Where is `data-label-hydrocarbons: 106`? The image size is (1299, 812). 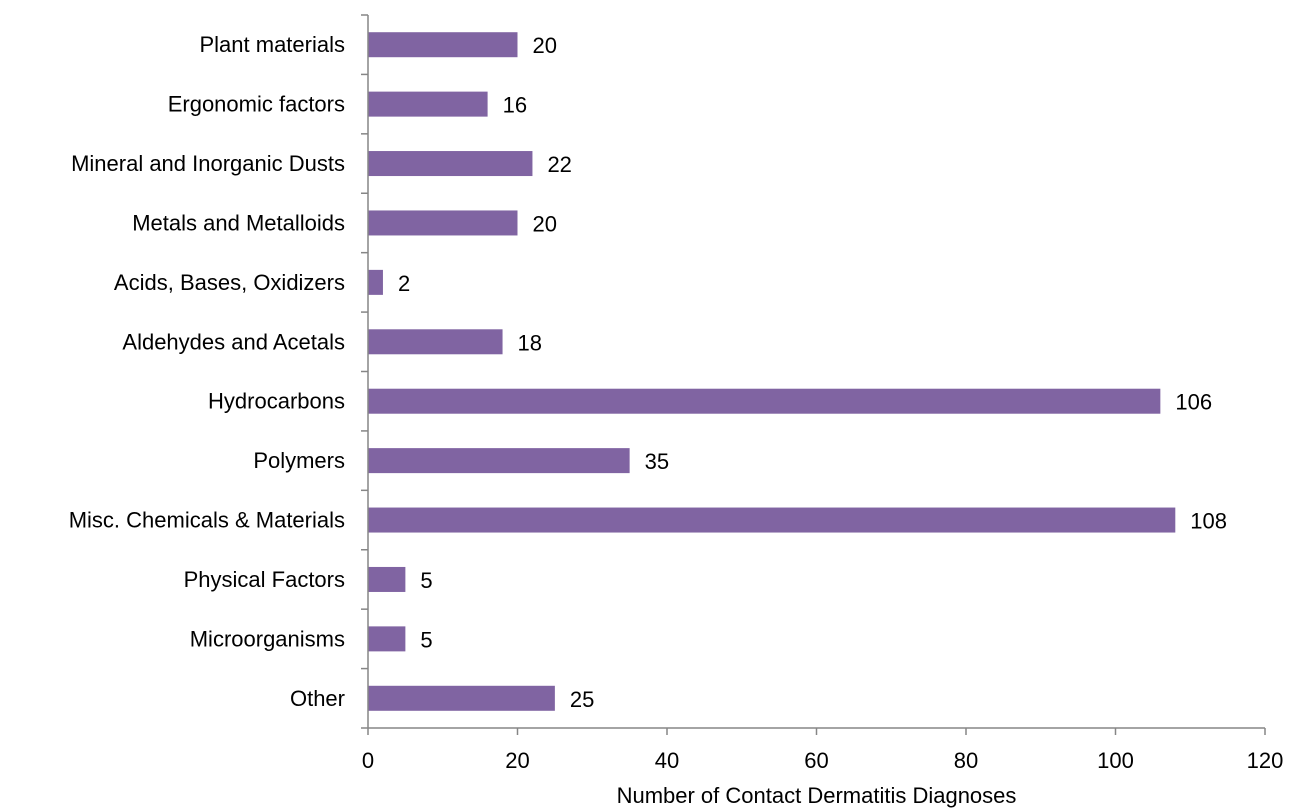 data-label-hydrocarbons: 106 is located at coordinates (1193, 402).